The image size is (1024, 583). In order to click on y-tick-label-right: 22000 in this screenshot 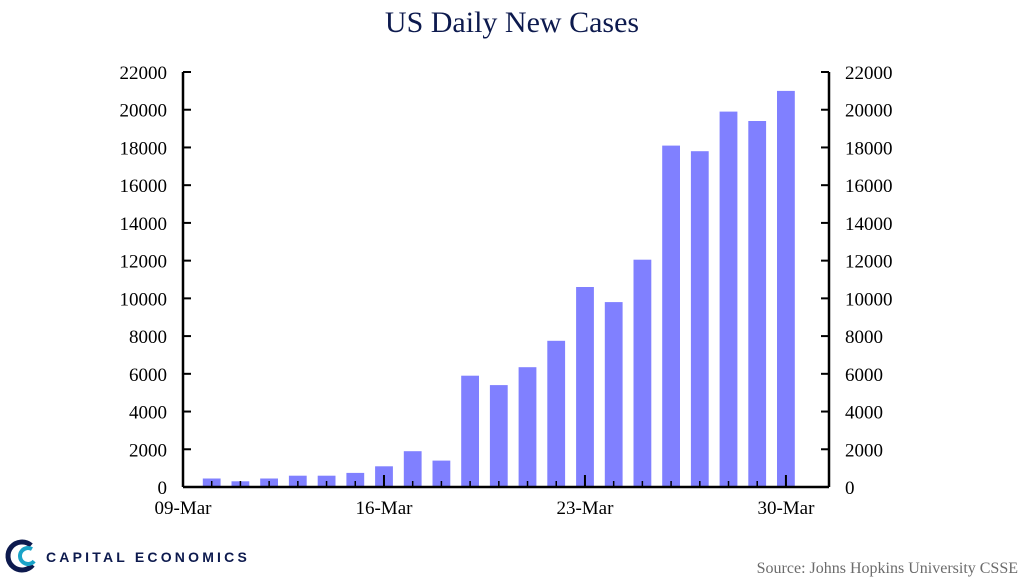, I will do `click(869, 73)`.